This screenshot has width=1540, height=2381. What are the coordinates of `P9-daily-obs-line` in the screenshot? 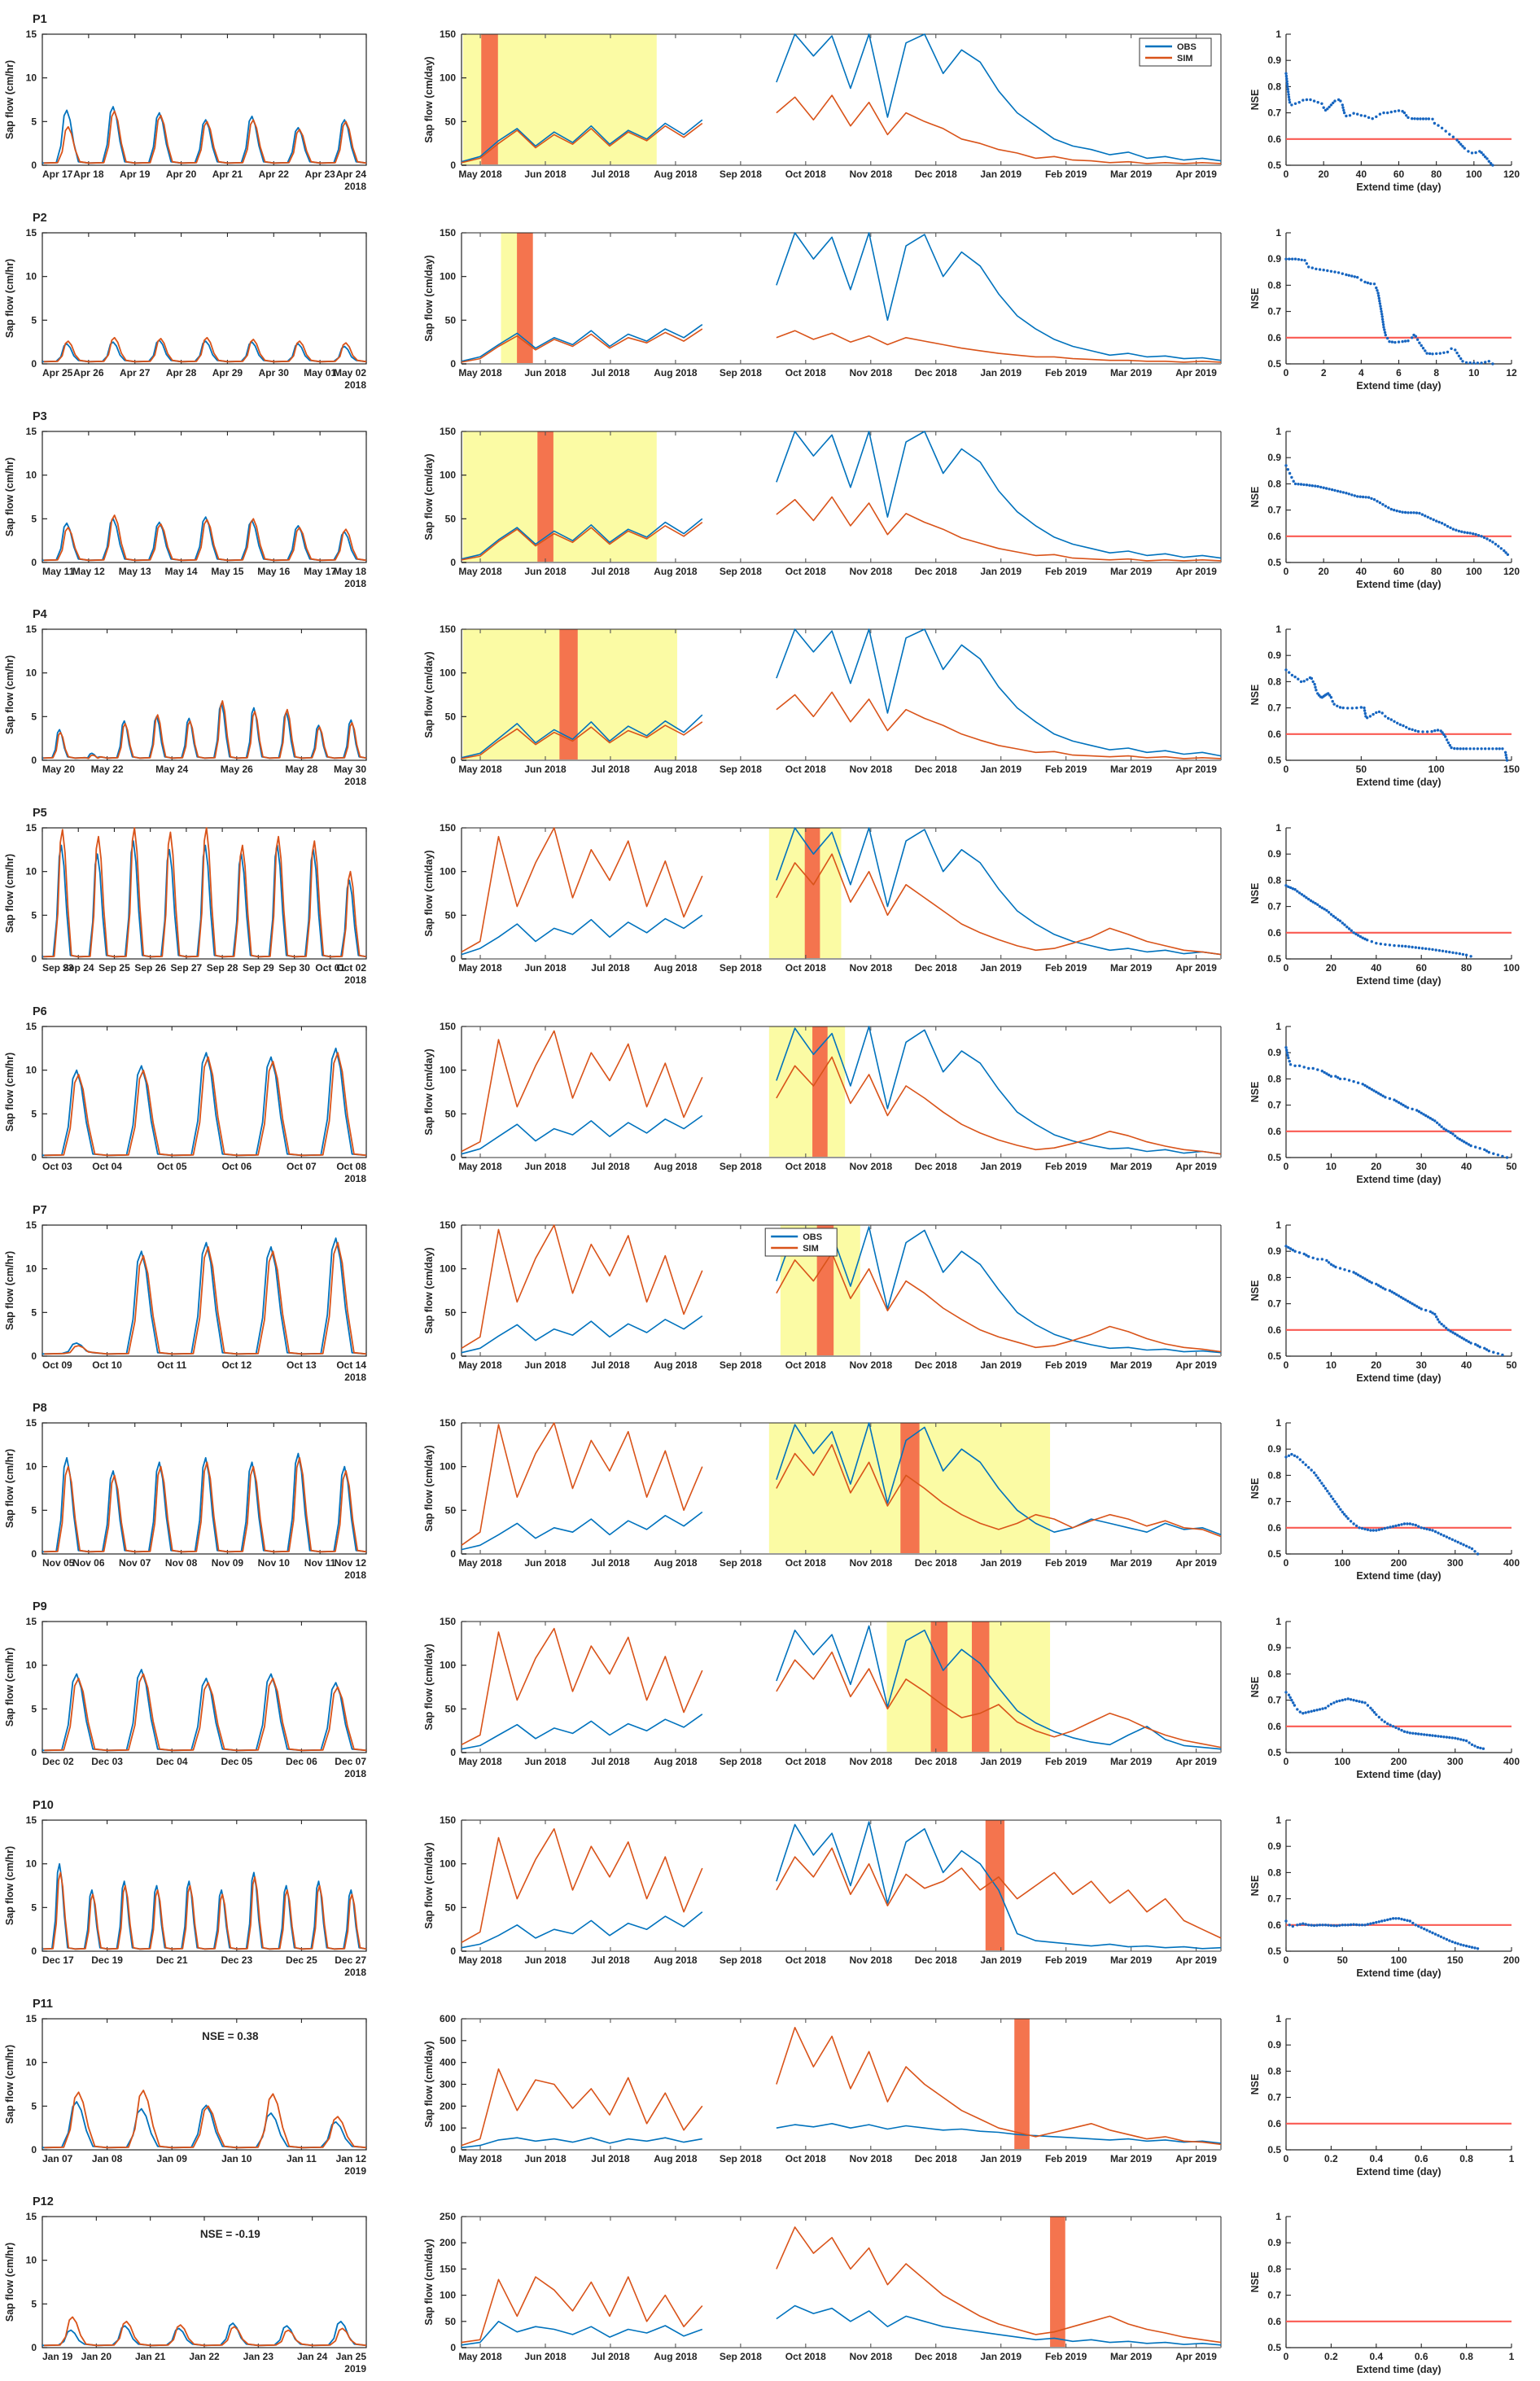 It's located at (999, 1687).